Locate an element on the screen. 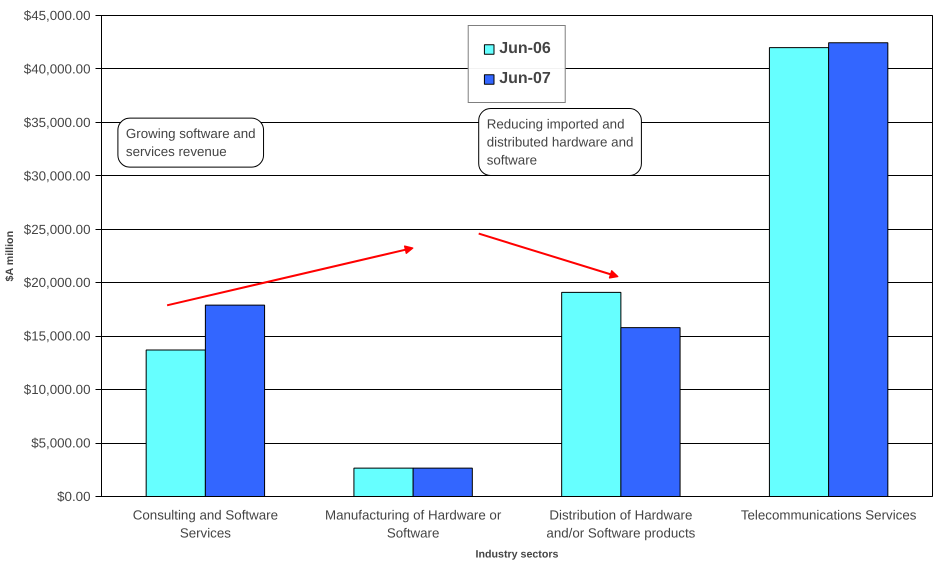 The height and width of the screenshot is (563, 937). y-tick-label: $35,000.00 is located at coordinates (57, 122).